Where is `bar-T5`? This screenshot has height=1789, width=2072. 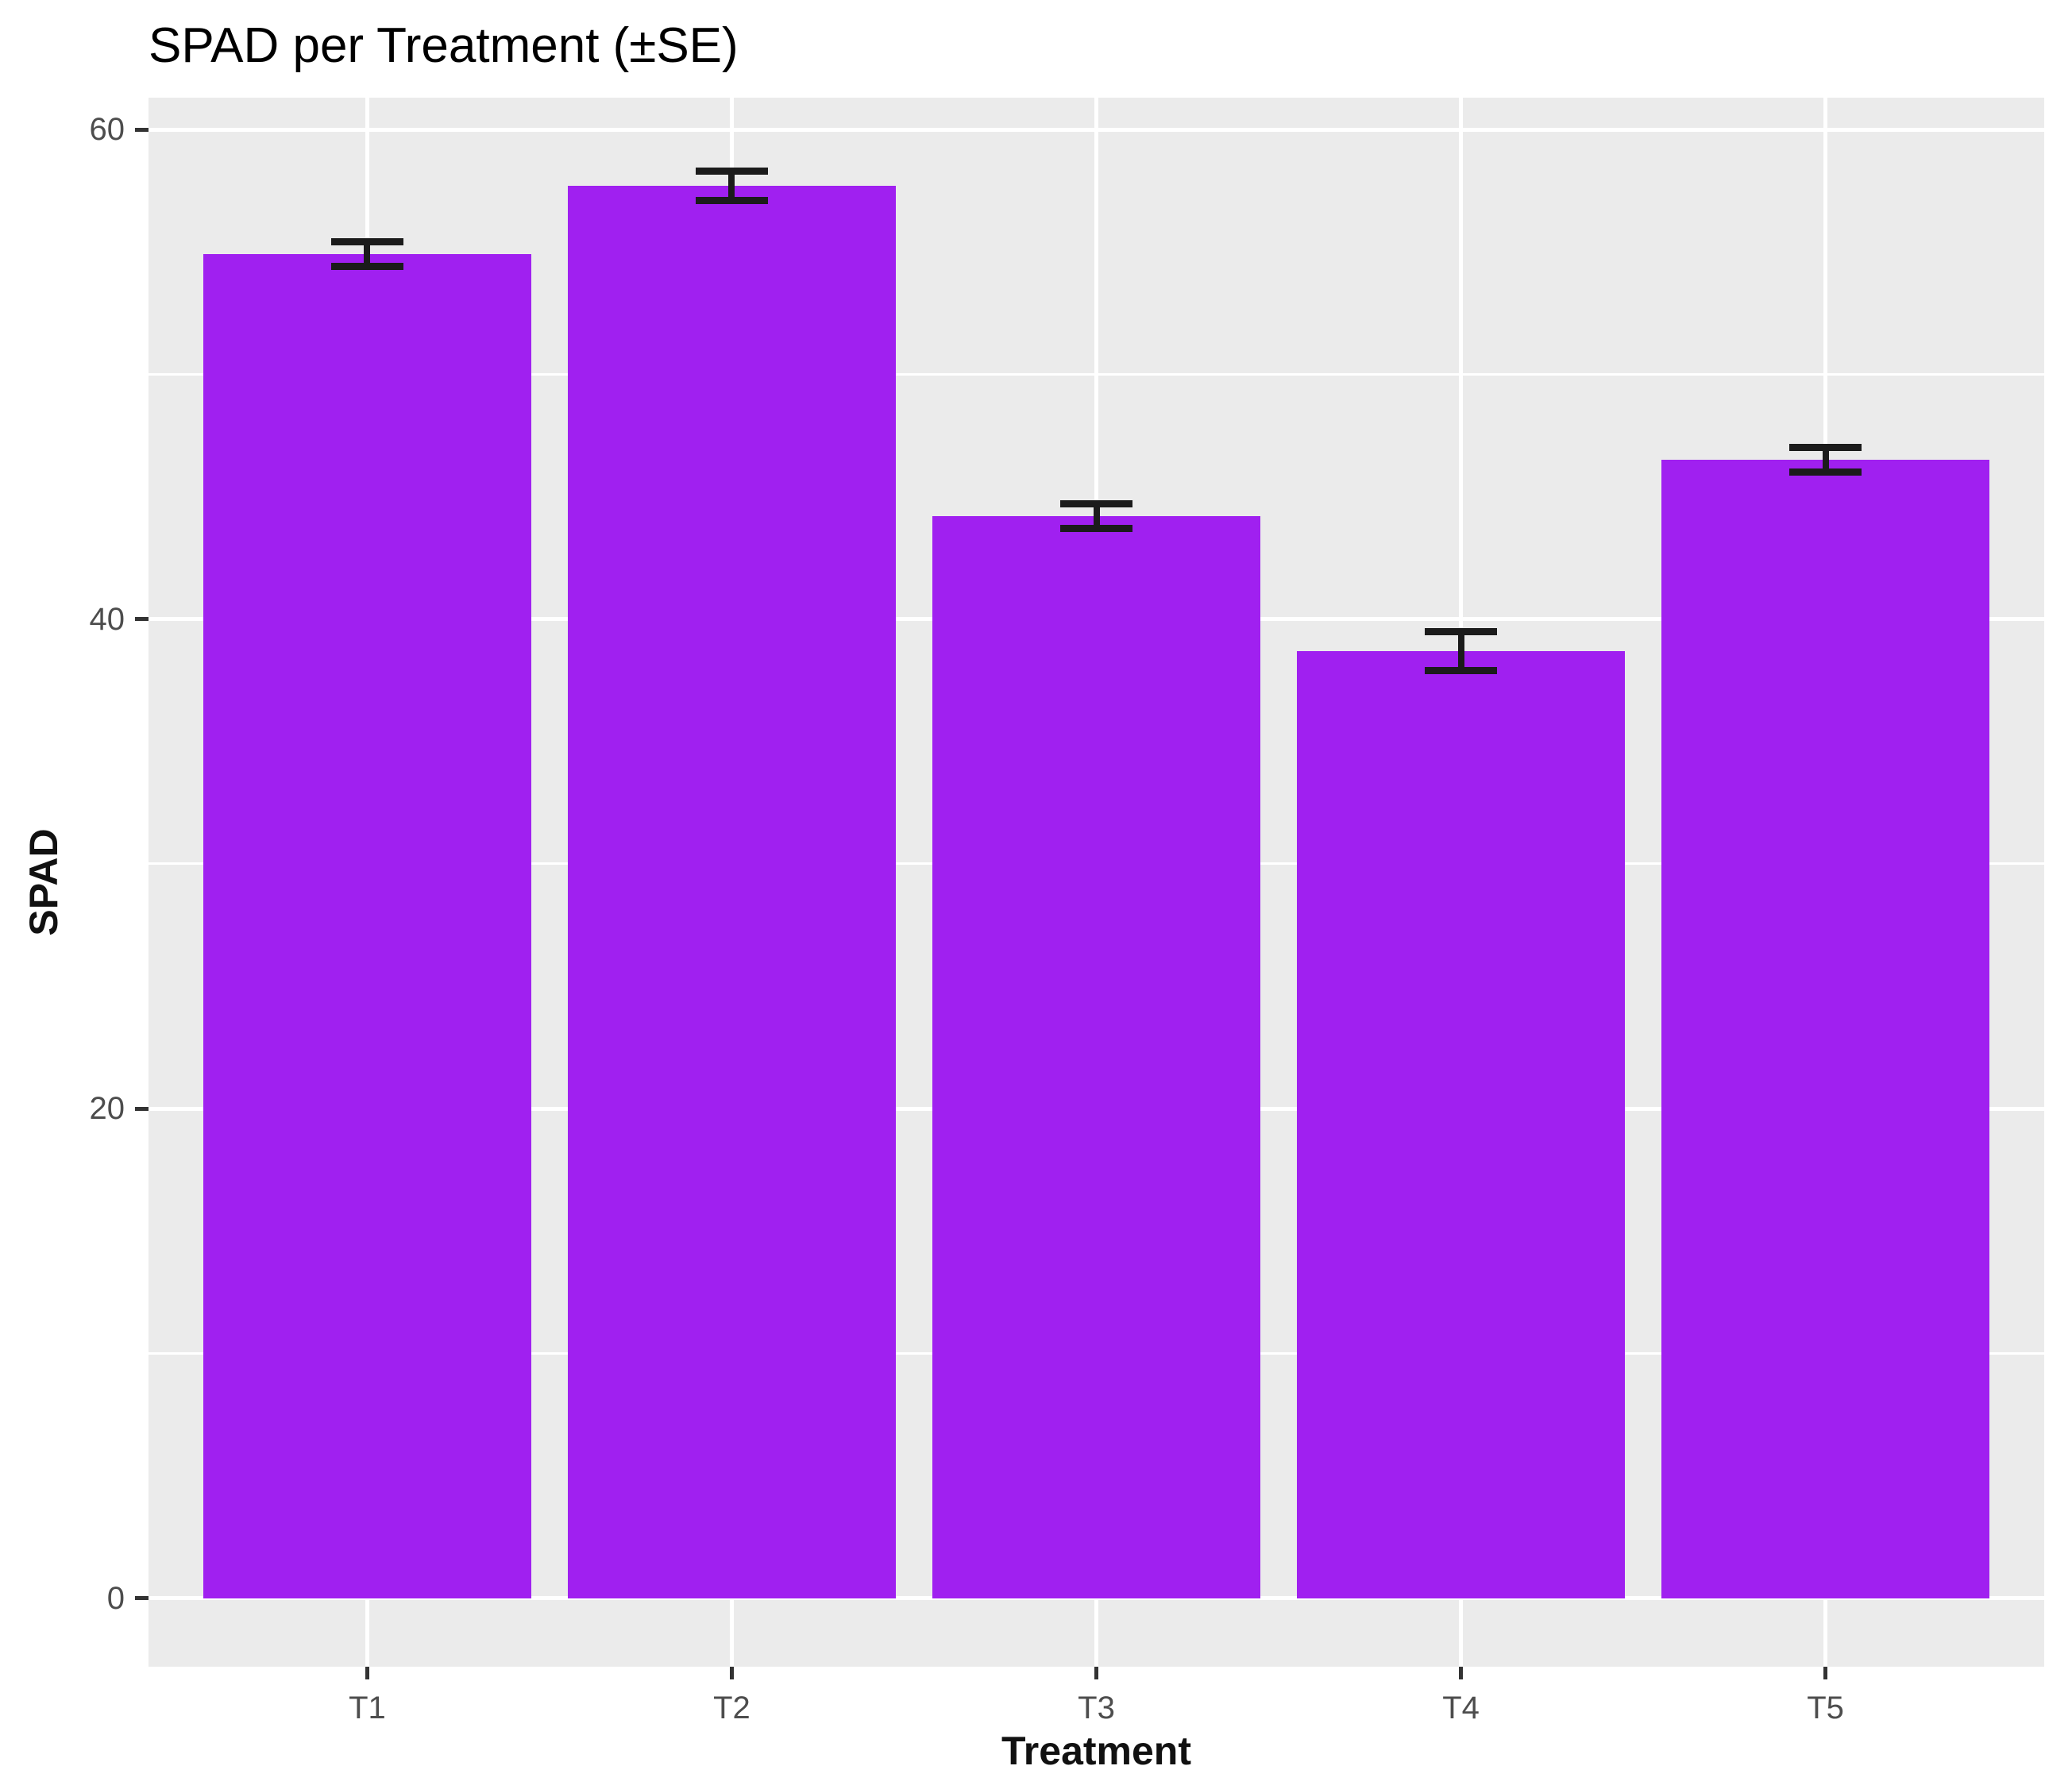 bar-T5 is located at coordinates (1826, 1029).